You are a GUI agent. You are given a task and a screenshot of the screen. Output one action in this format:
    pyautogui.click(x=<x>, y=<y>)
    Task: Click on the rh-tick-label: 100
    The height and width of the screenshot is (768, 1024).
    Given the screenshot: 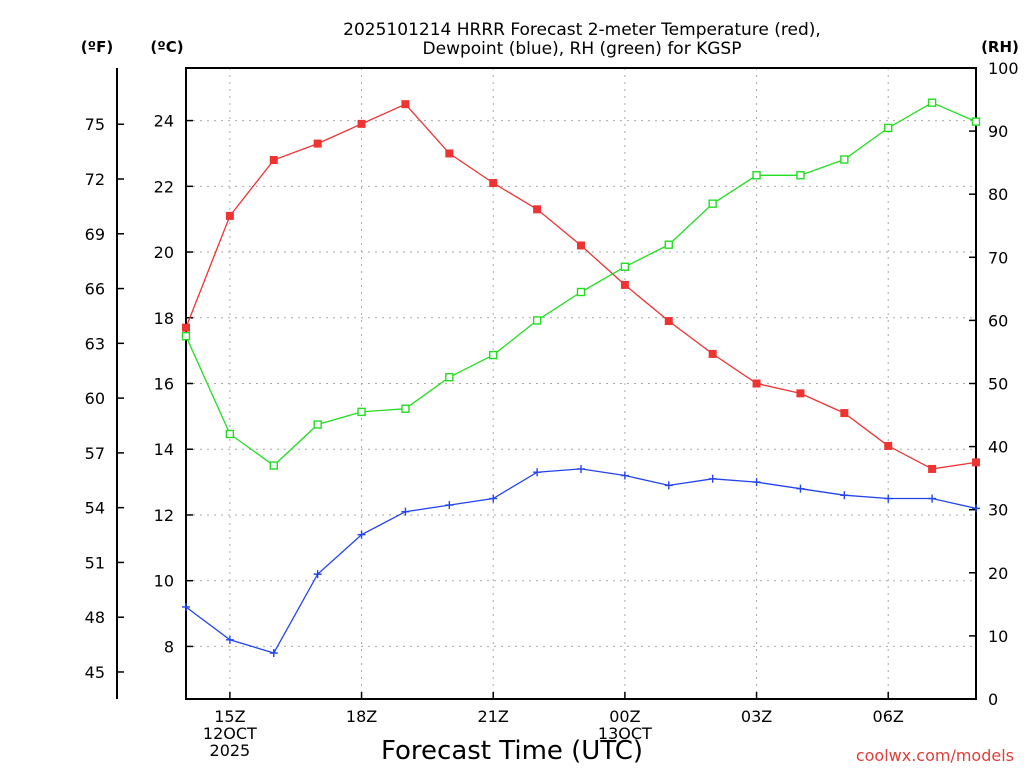 What is the action you would take?
    pyautogui.click(x=1003, y=68)
    